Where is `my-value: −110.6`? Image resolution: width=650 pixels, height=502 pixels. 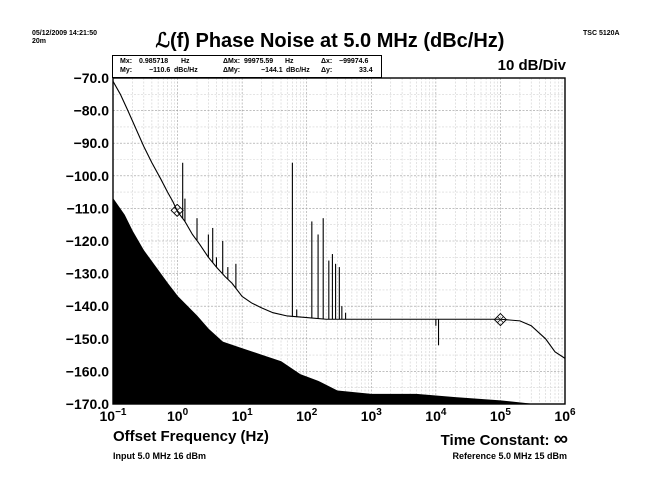
my-value: −110.6 is located at coordinates (160, 70).